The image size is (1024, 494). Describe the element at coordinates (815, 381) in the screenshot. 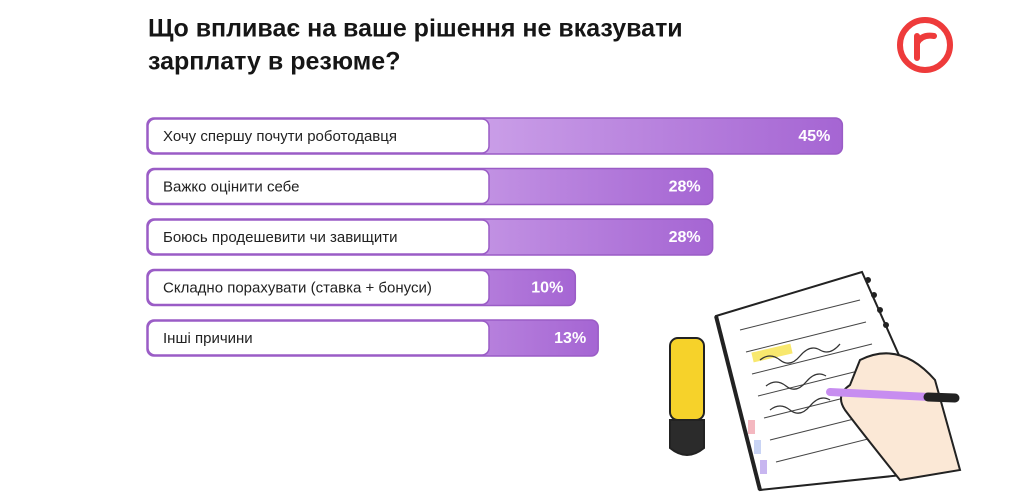

I see `illustration` at that location.